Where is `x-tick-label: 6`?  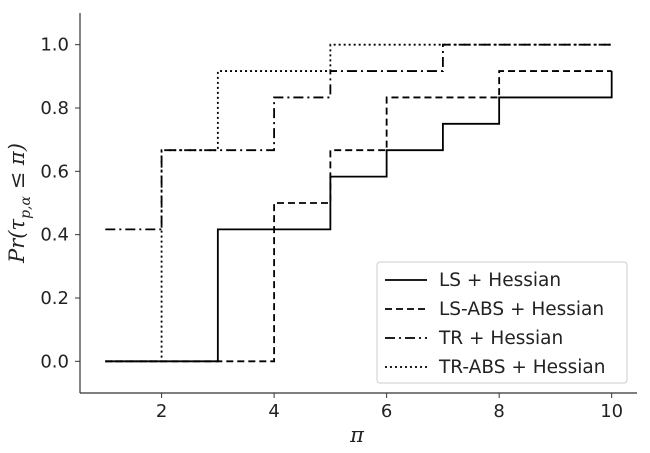
x-tick-label: 6 is located at coordinates (386, 411).